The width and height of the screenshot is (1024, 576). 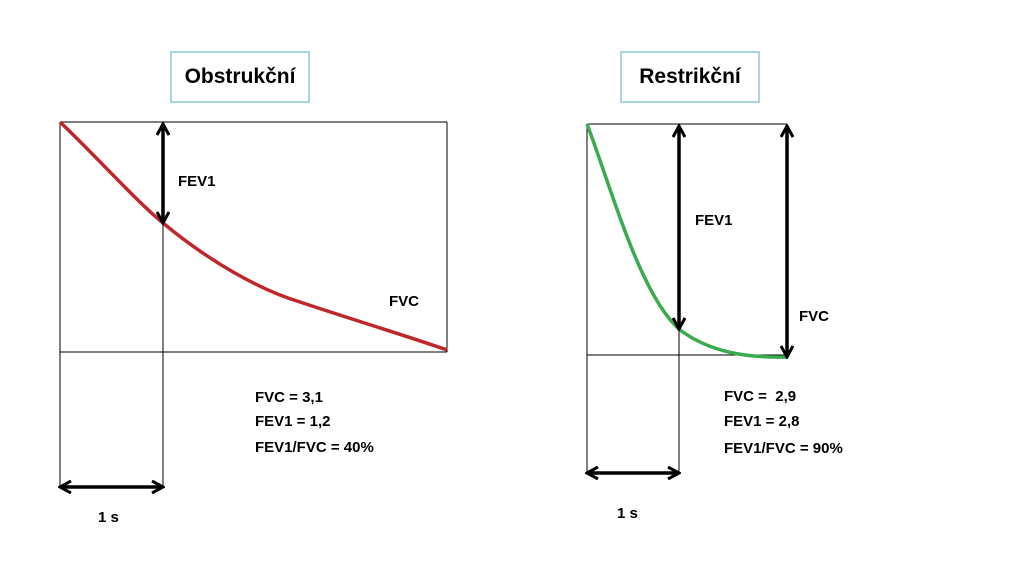 I want to click on title-restrictive: Restrikční, so click(x=690, y=77).